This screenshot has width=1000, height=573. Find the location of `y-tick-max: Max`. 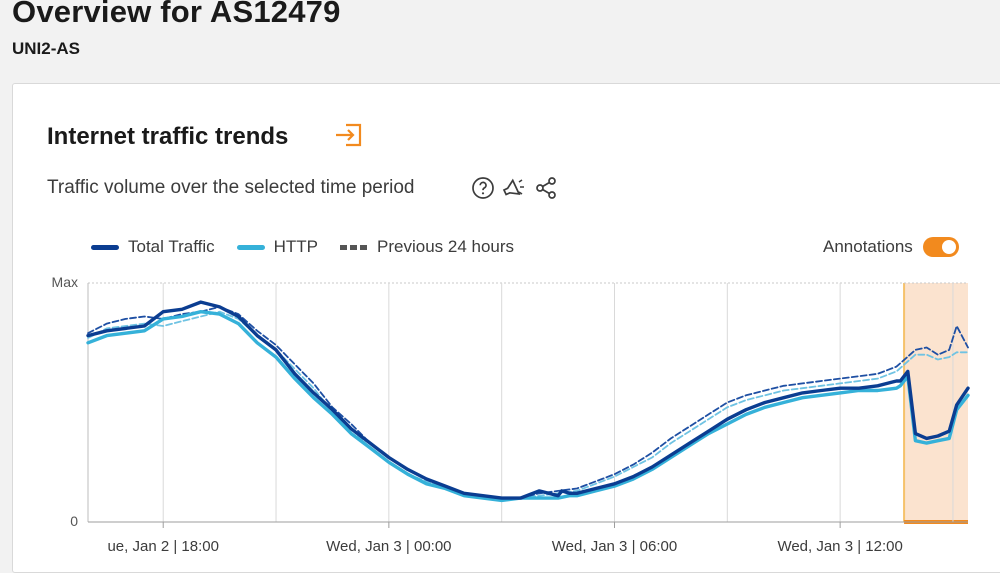

y-tick-max: Max is located at coordinates (65, 282).